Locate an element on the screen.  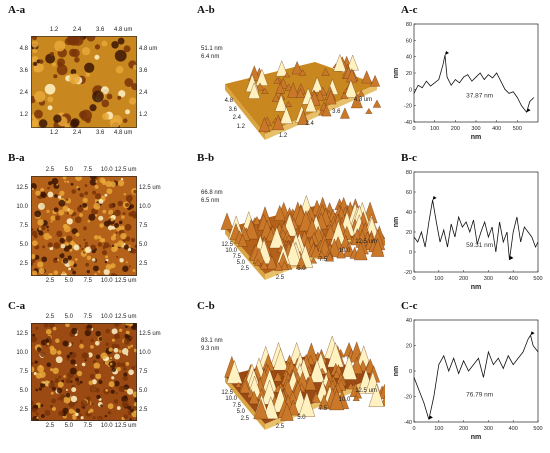
image-bottom-tick: 7.5 is located at coordinates (87, 281).